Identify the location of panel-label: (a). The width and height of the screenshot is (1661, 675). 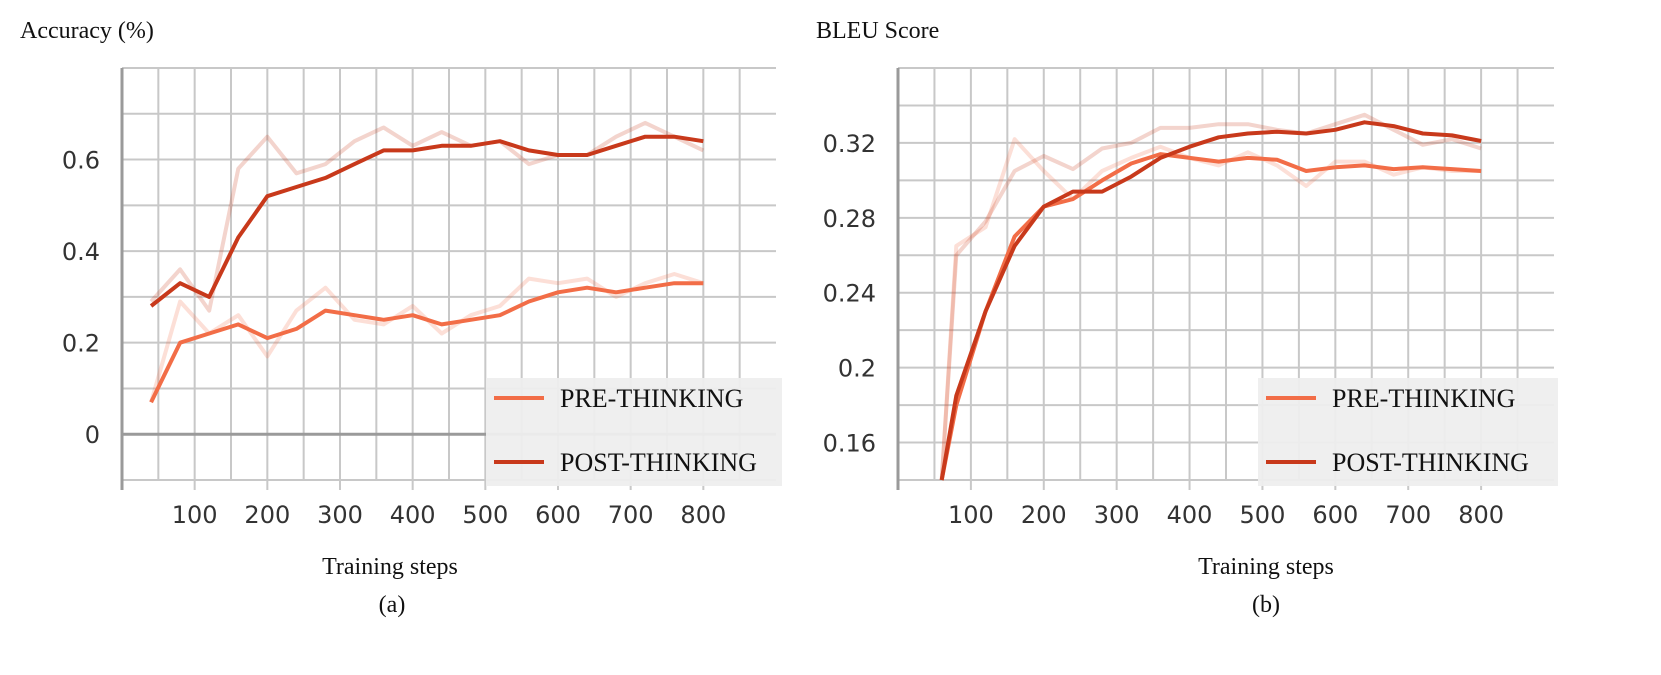
(392, 605).